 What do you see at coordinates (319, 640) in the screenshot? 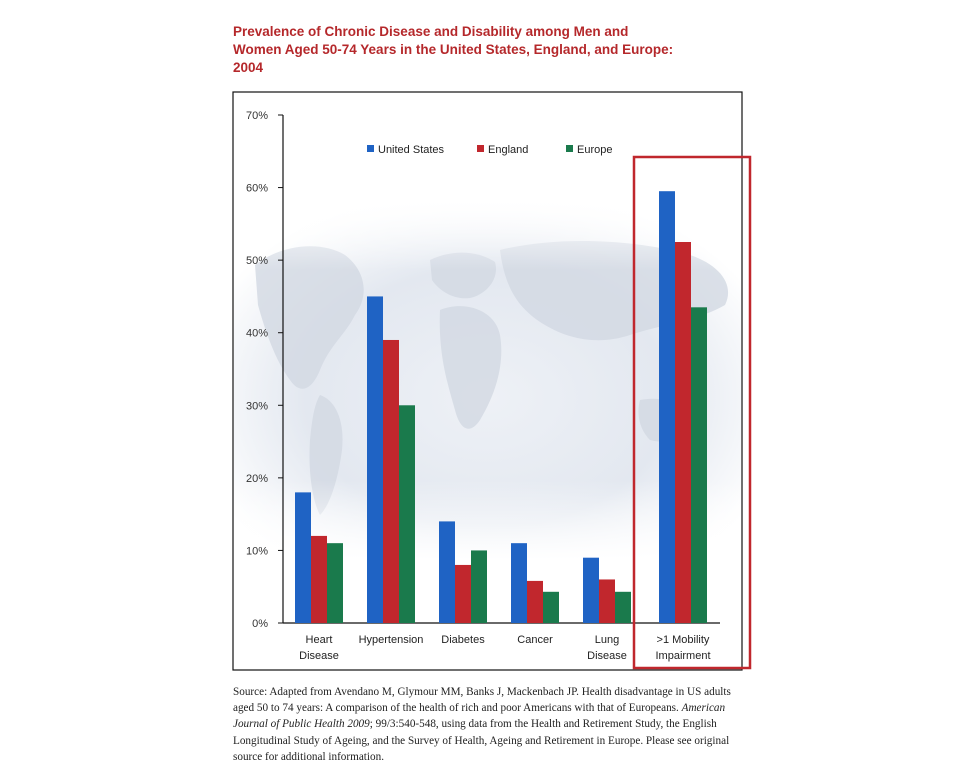
I see `x-tick-label: Heart` at bounding box center [319, 640].